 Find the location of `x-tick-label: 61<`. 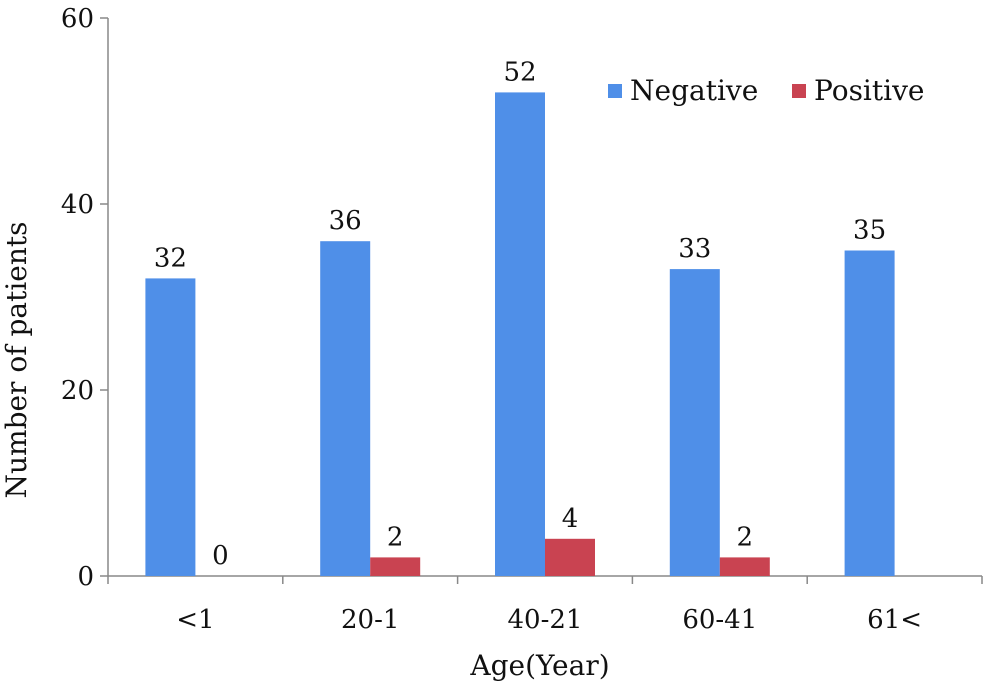

x-tick-label: 61< is located at coordinates (894, 620).